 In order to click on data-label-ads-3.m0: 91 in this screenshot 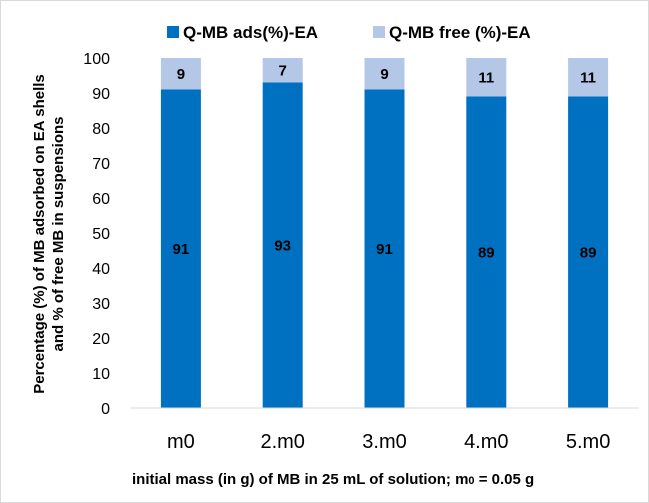, I will do `click(384, 249)`.